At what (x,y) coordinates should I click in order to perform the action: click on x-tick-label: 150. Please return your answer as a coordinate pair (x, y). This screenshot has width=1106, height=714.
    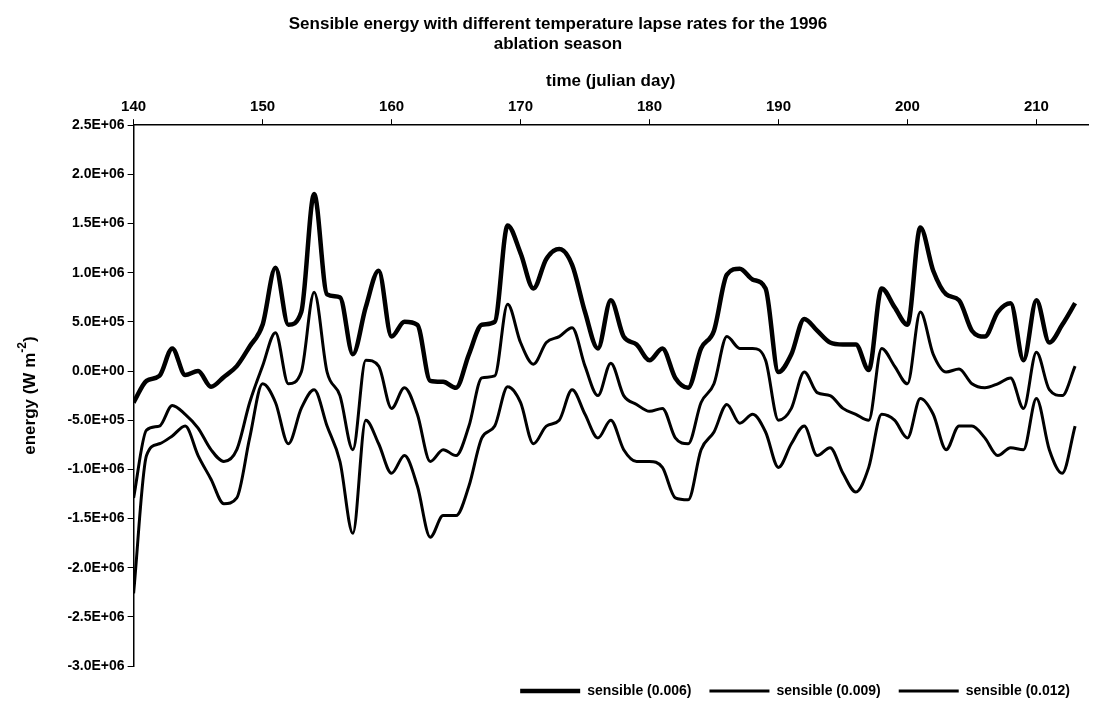
    Looking at the image, I should click on (263, 106).